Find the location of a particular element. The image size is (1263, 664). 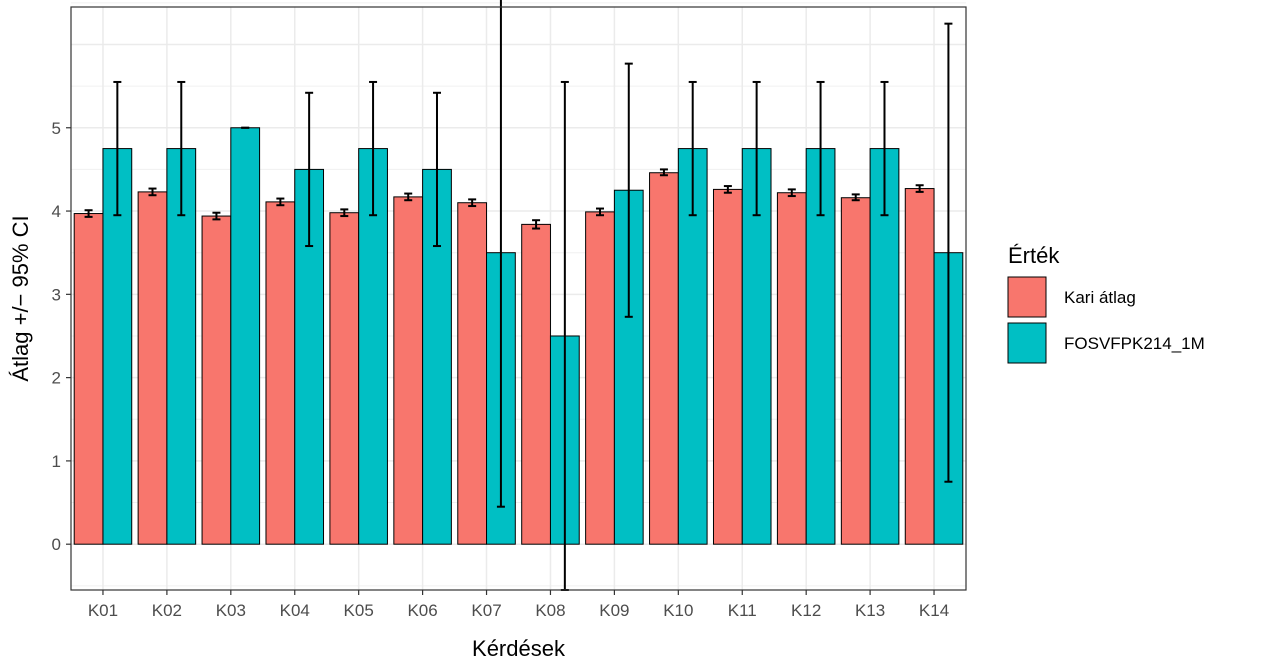

x-tick-label: K12 is located at coordinates (806, 610).